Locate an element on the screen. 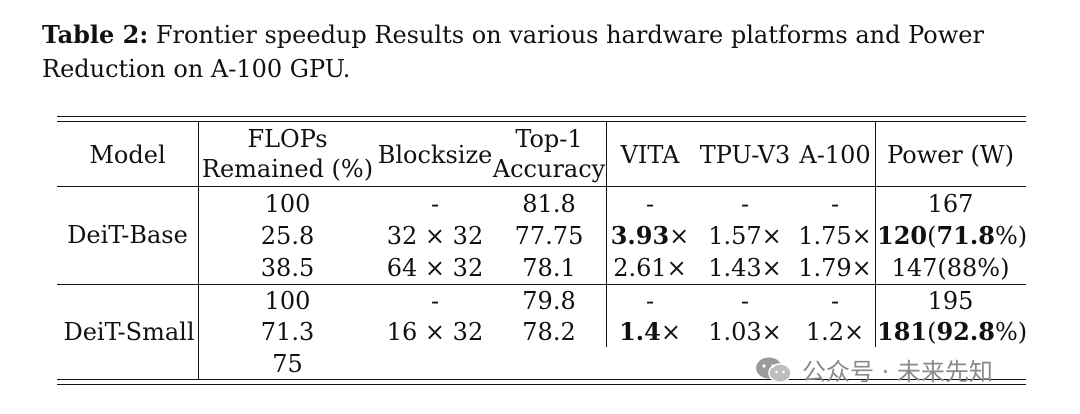  header-flops-line2: Remained (%) is located at coordinates (287, 169).